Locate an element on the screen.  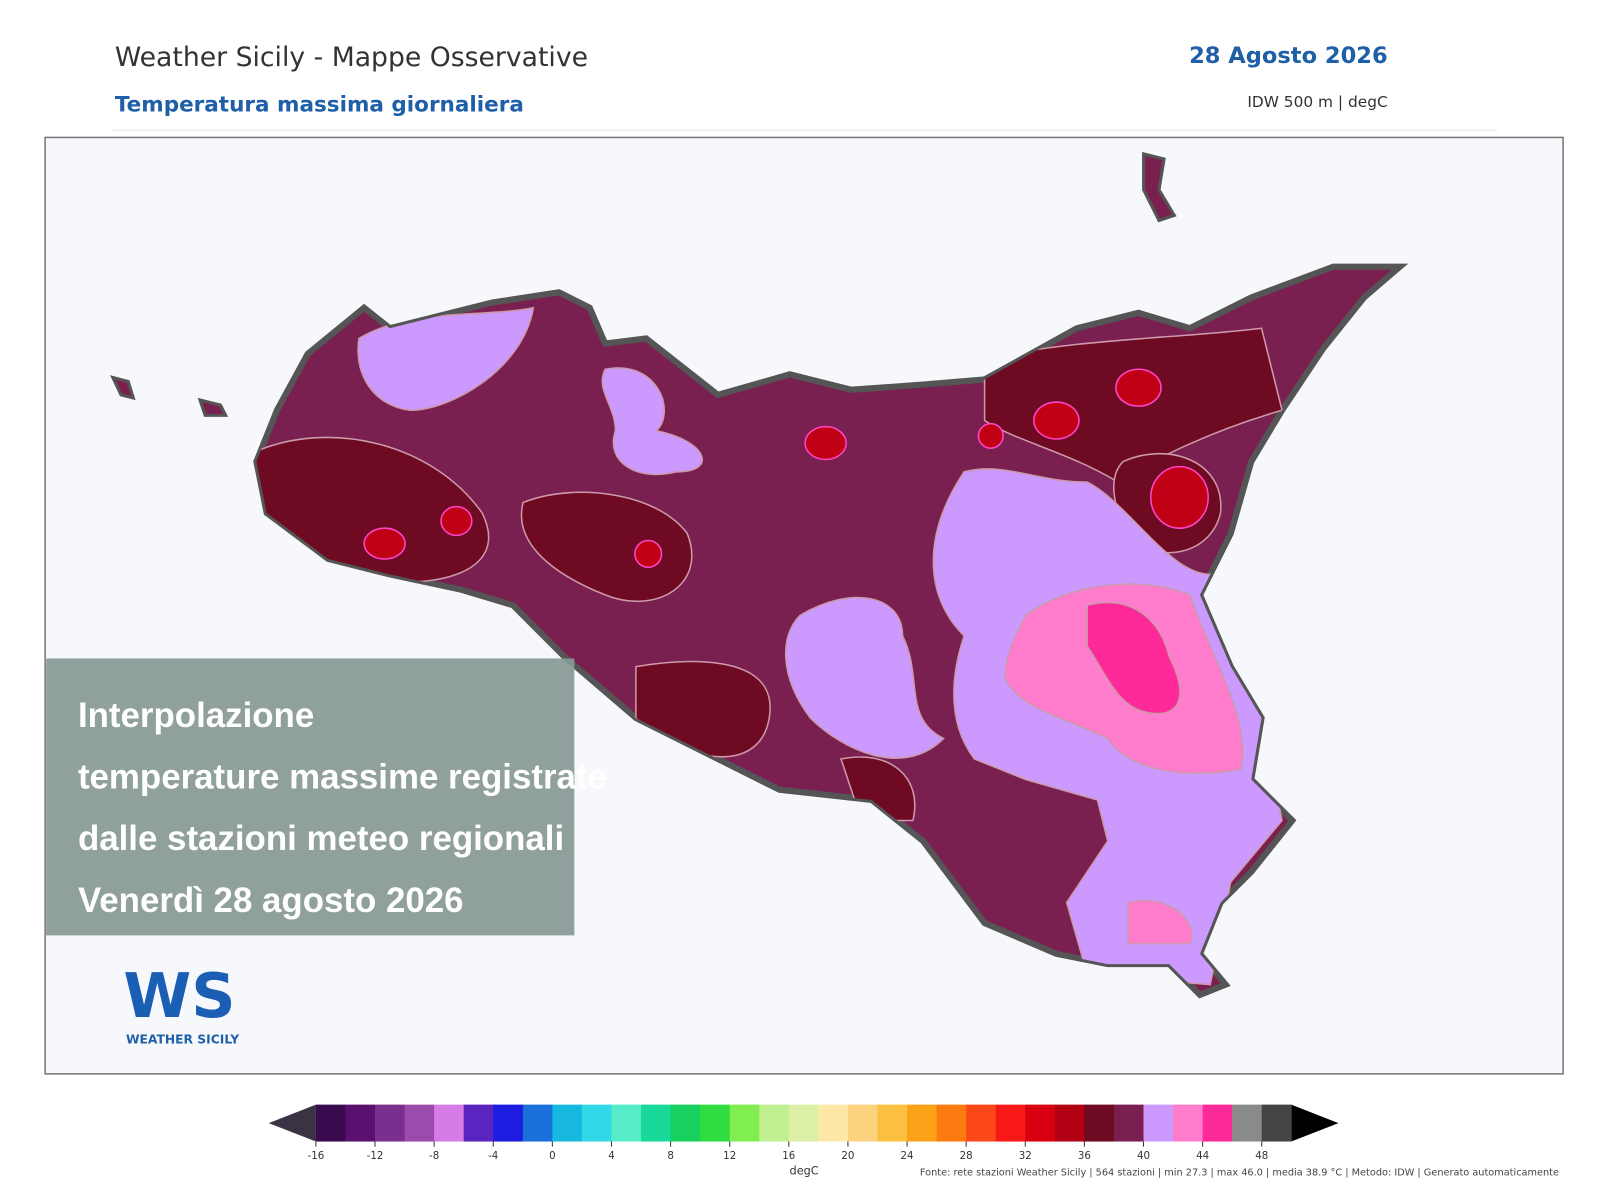
colorbar-tick-label: 20 is located at coordinates (847, 1156).